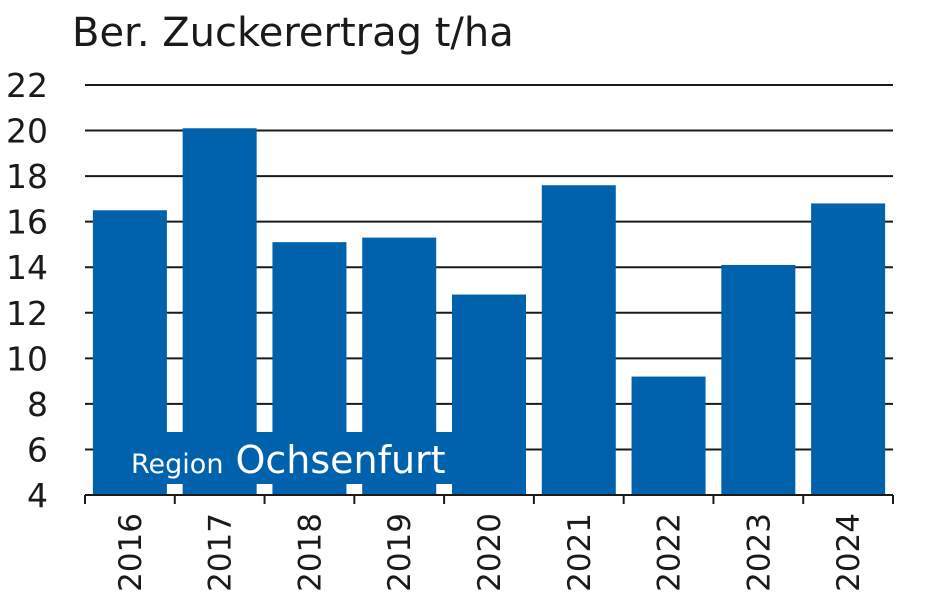 The image size is (942, 600). What do you see at coordinates (27, 222) in the screenshot?
I see `y-tick-label-16: 16` at bounding box center [27, 222].